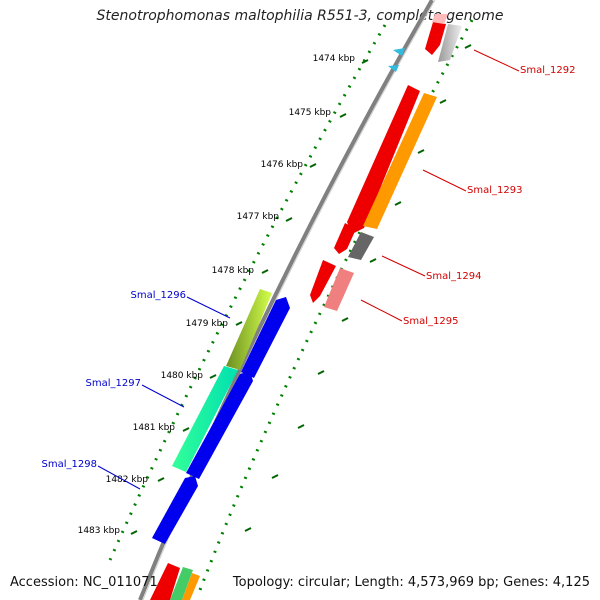 The height and width of the screenshot is (600, 600). Describe the element at coordinates (310, 113) in the screenshot. I see `tick-label-1475: 1475 kbp` at that location.